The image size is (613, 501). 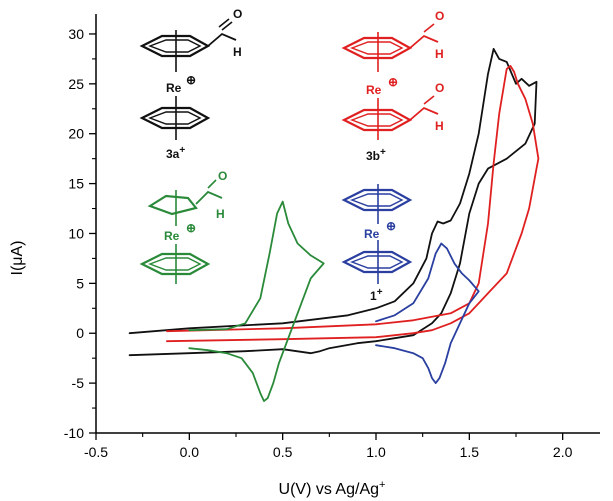 I want to click on oxygen-label-3b-bottom: O, so click(x=439, y=88).